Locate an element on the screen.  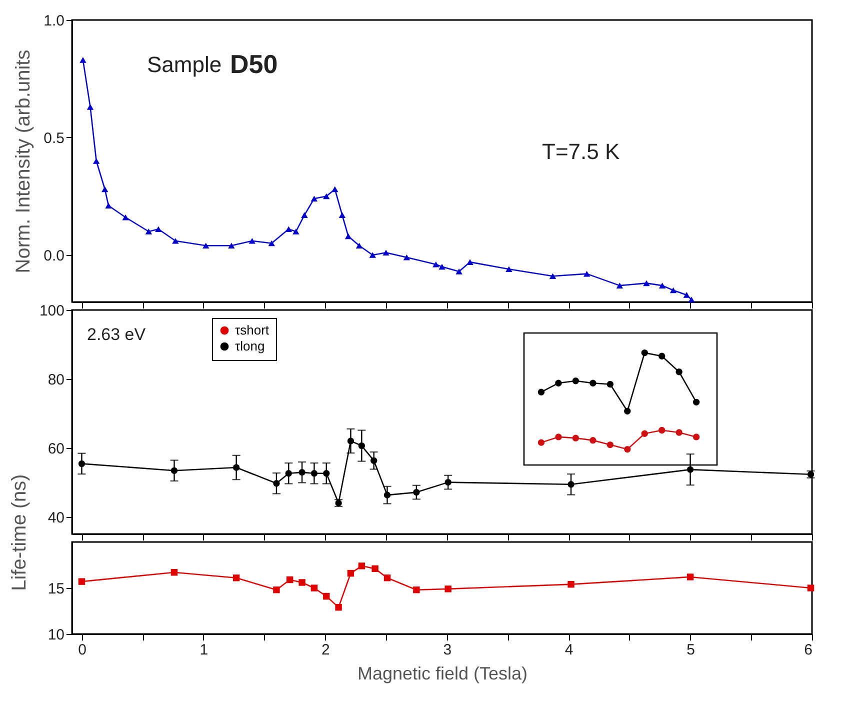
annotation: 2.63 eV is located at coordinates (116, 334).